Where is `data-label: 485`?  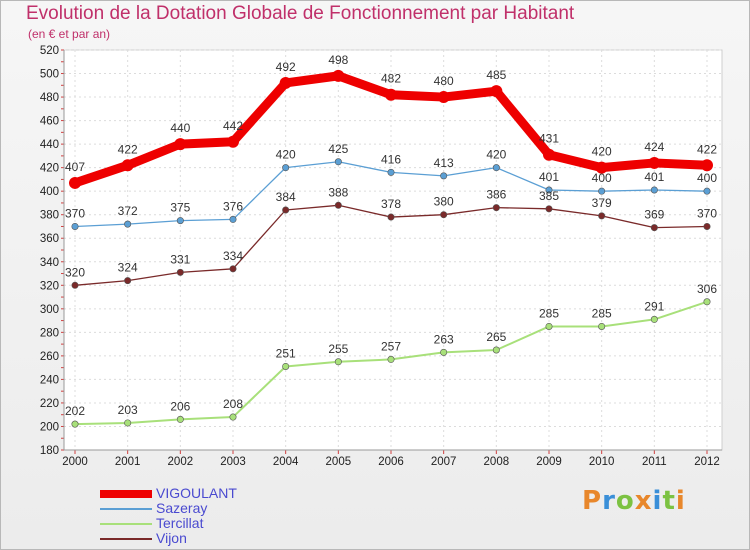 data-label: 485 is located at coordinates (496, 75).